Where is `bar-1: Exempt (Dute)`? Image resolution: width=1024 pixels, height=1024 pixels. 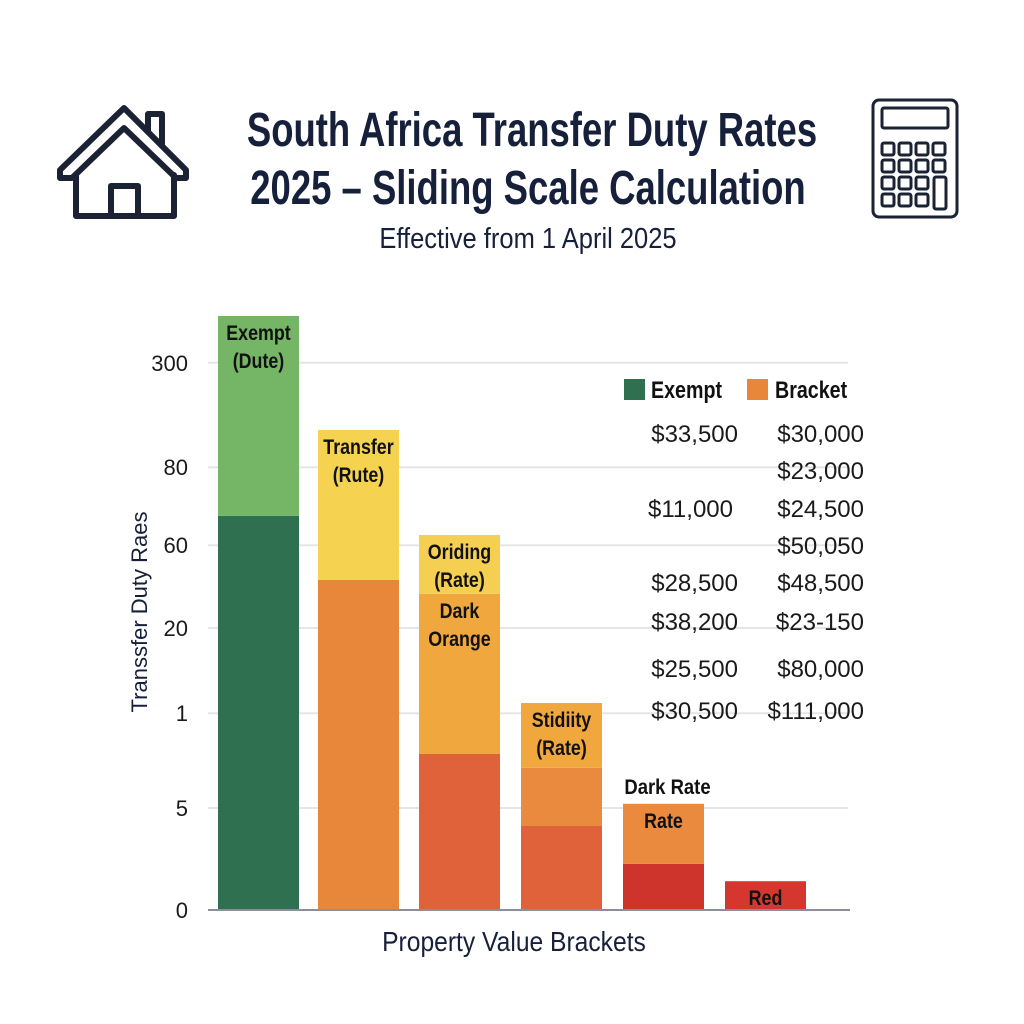
bar-1: Exempt (Dute) is located at coordinates (258, 613).